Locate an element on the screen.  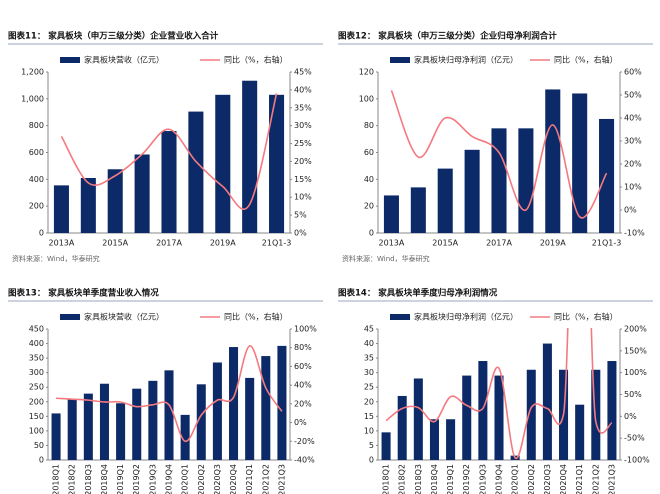
y-tick-label: 450 is located at coordinates (36, 329).